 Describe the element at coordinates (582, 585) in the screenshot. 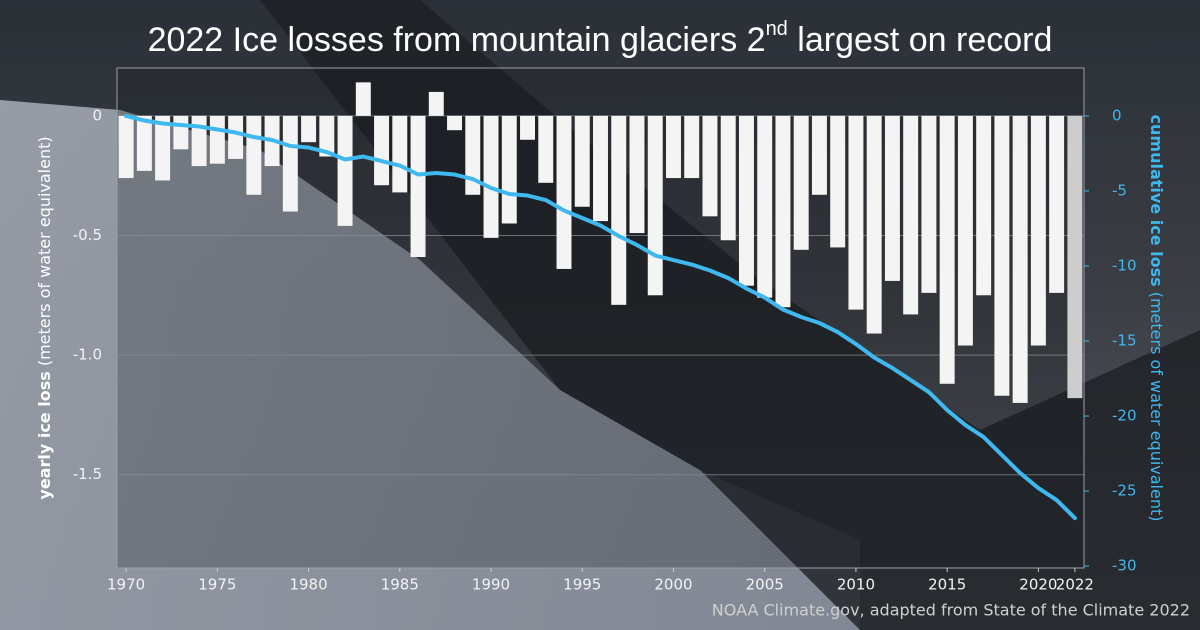

I see `x-tick-label: 1995` at that location.